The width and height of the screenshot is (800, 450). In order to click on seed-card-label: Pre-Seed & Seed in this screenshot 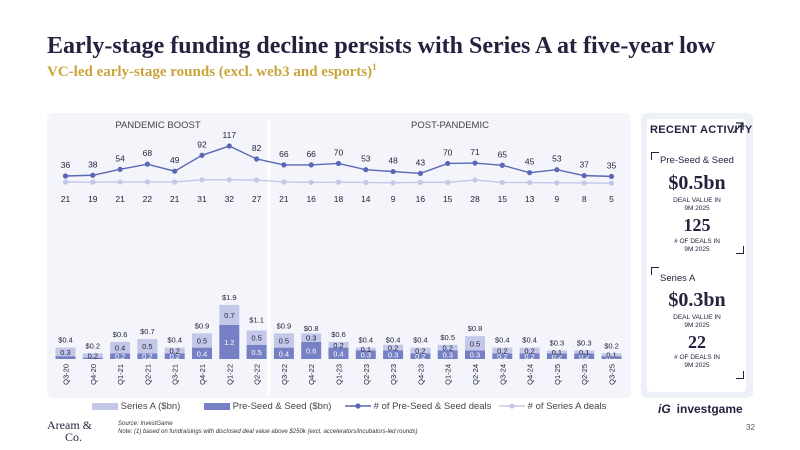, I will do `click(697, 160)`.